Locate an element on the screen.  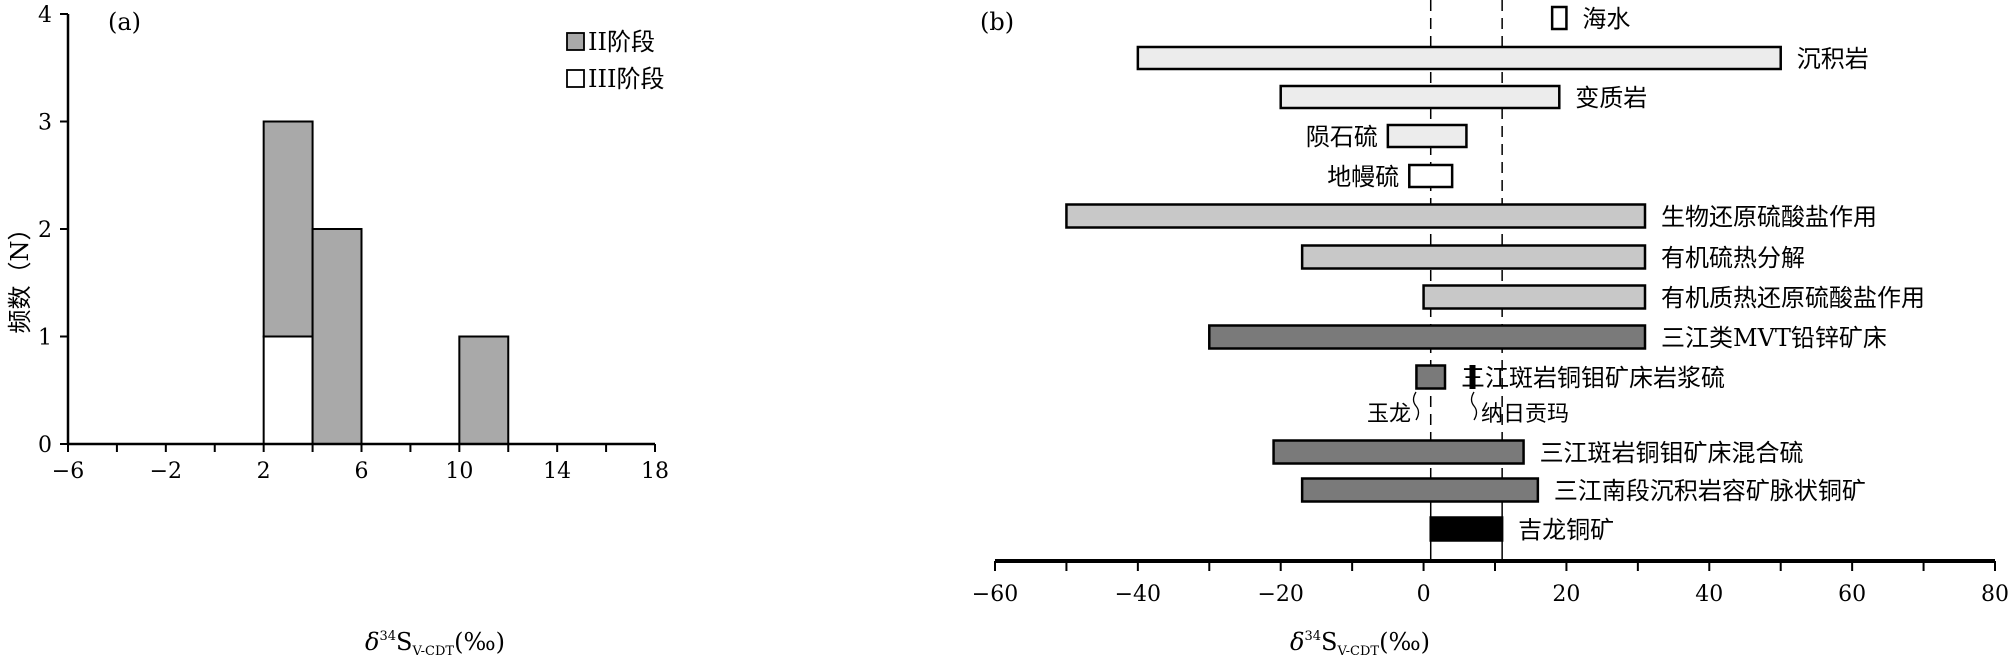
x-tick-label: −40 is located at coordinates (1138, 594).